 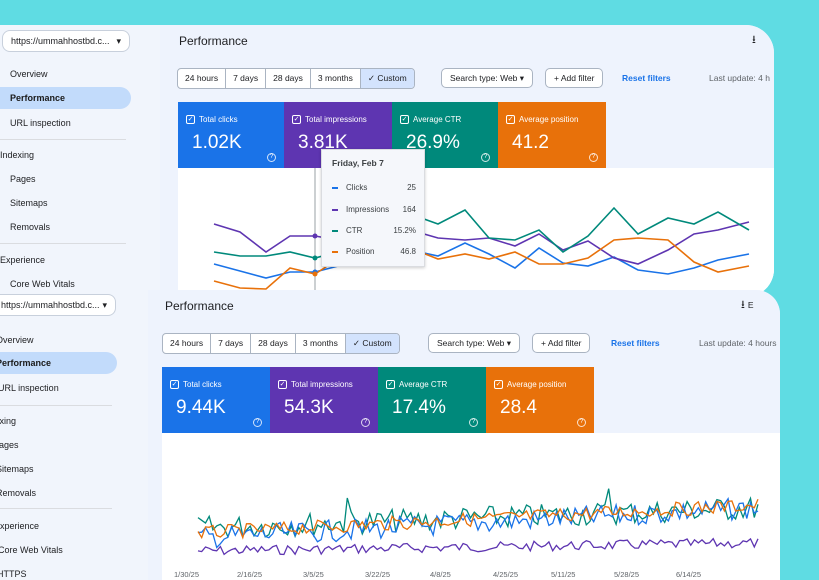 What do you see at coordinates (563, 574) in the screenshot?
I see `x-tick: 5/11/25` at bounding box center [563, 574].